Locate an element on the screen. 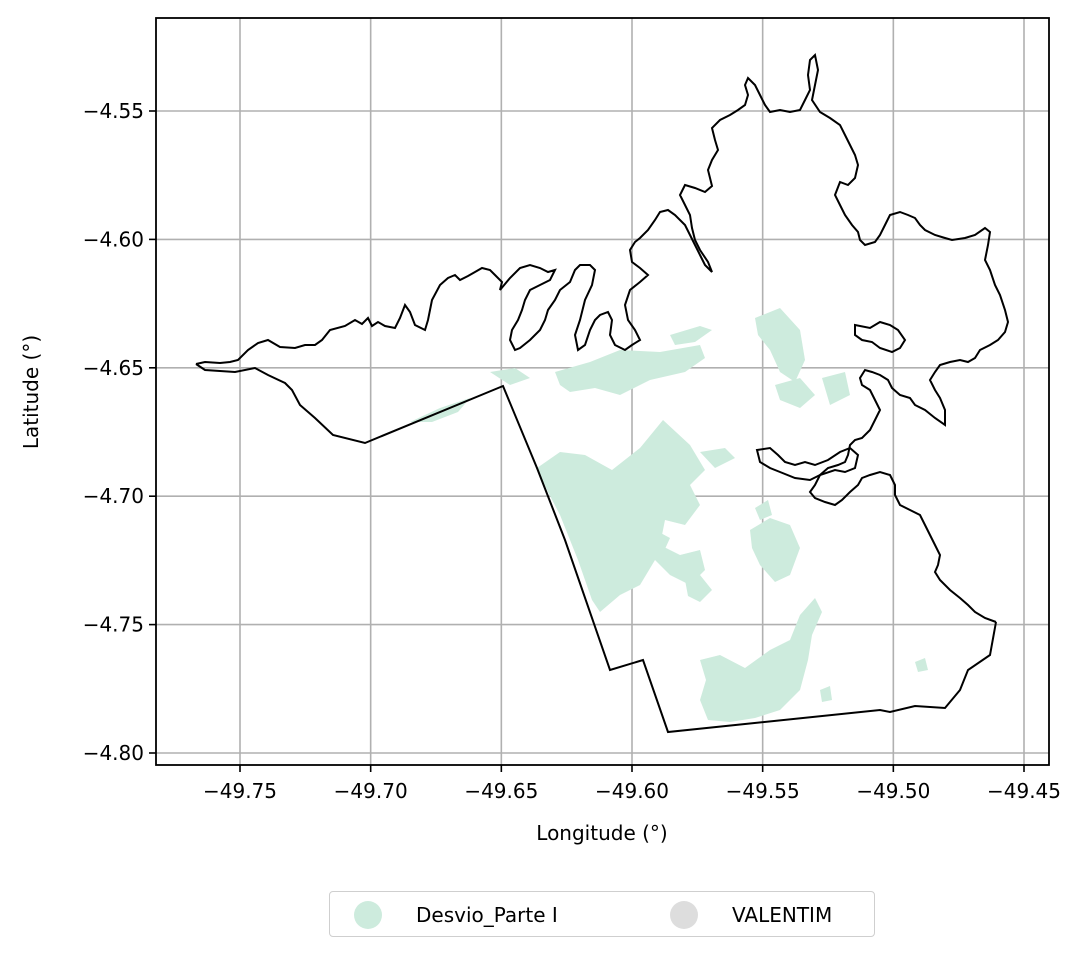  patch-mid-dots is located at coordinates (717, 458).